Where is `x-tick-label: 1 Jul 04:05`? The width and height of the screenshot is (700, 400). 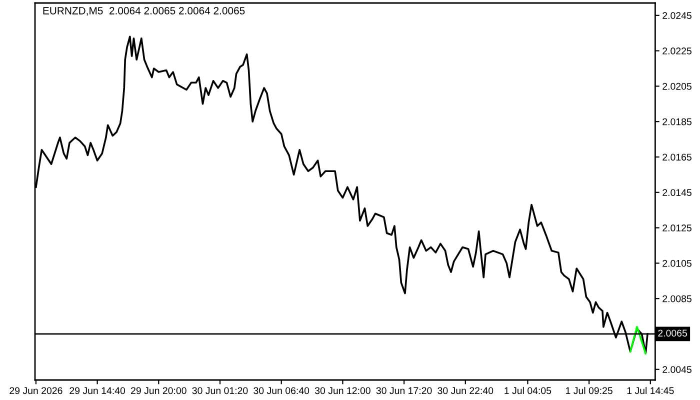 x-tick-label: 1 Jul 04:05 is located at coordinates (528, 390).